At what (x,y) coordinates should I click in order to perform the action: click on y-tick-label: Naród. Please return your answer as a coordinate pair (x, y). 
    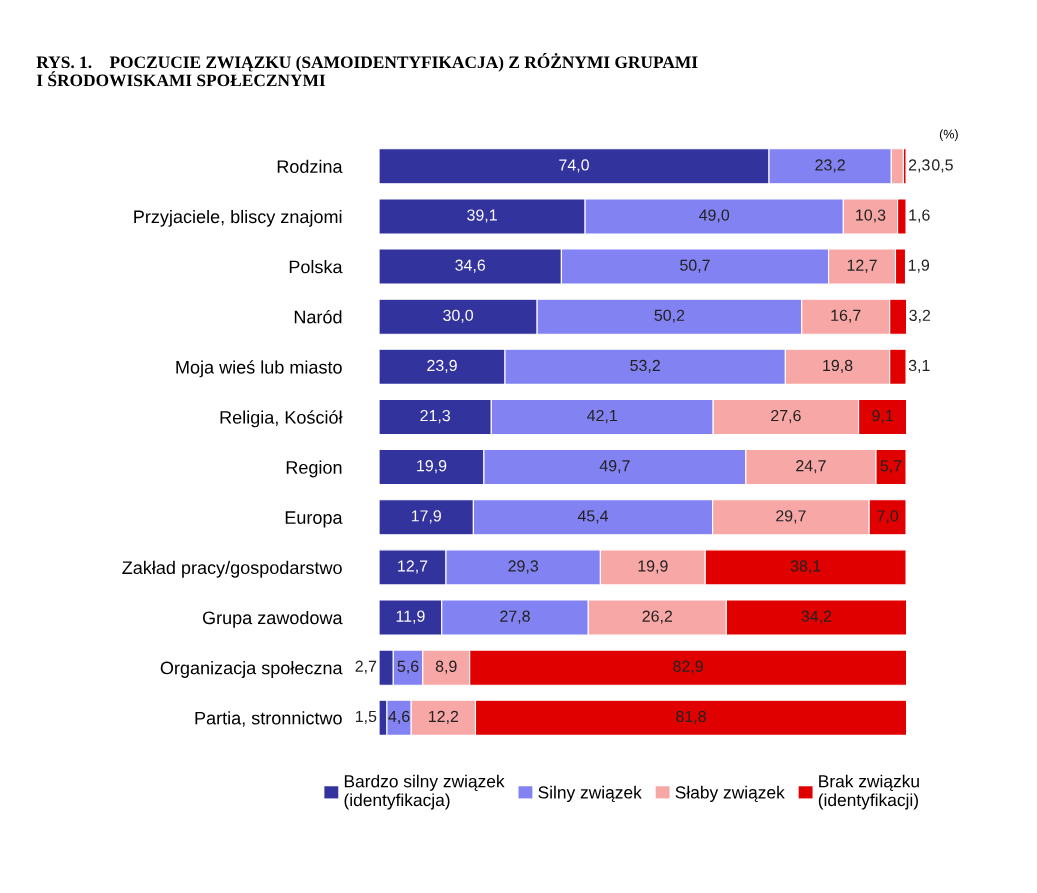
    Looking at the image, I should click on (318, 316).